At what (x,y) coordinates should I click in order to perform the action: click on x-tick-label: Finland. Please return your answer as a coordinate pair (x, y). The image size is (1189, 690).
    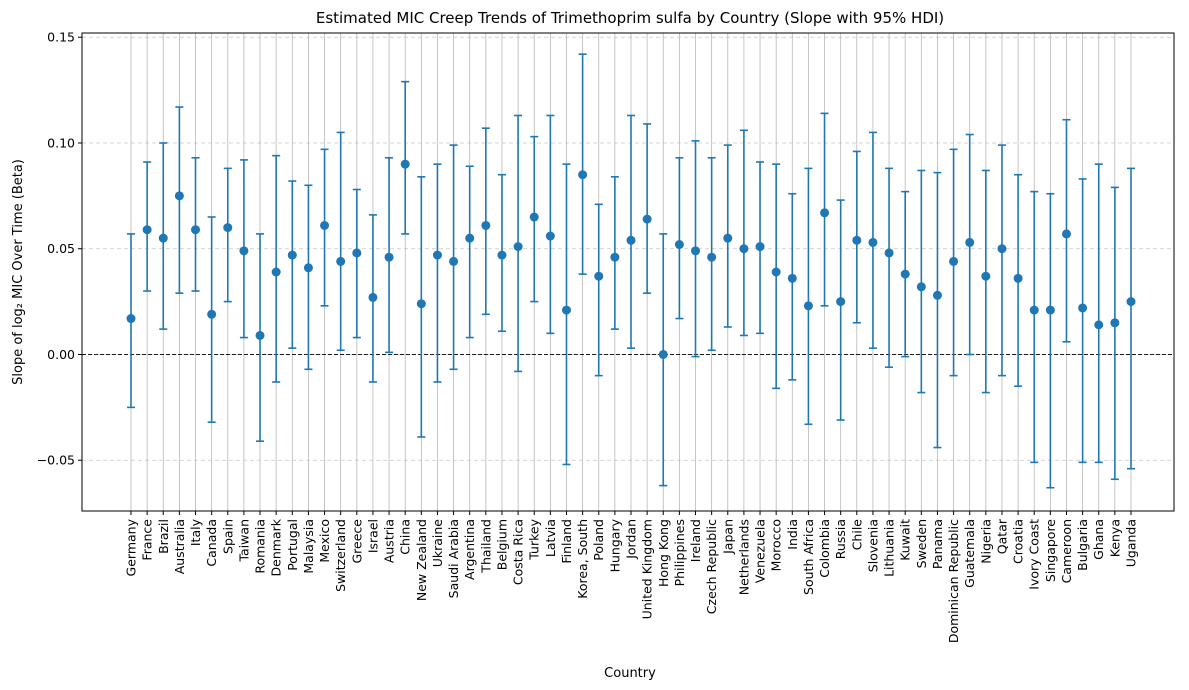
    Looking at the image, I should click on (566, 541).